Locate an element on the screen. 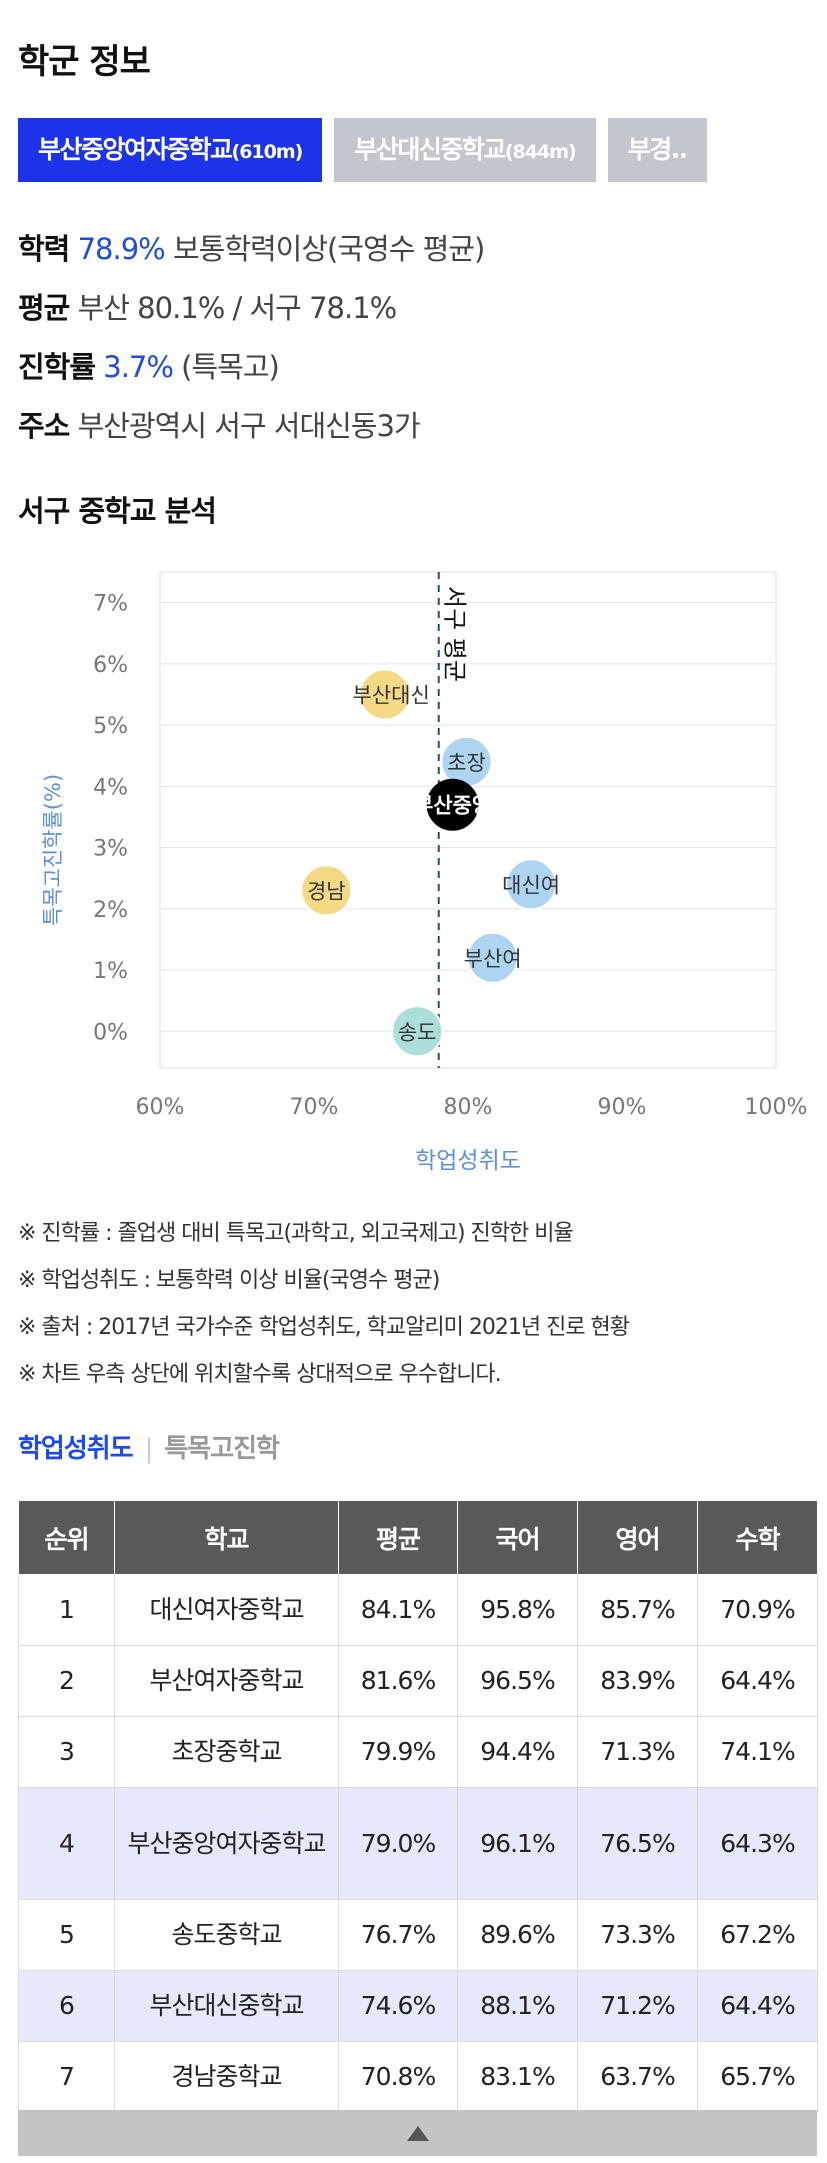  school-tab-busan-daesin: 부산대신중학교(844m) is located at coordinates (465, 150).